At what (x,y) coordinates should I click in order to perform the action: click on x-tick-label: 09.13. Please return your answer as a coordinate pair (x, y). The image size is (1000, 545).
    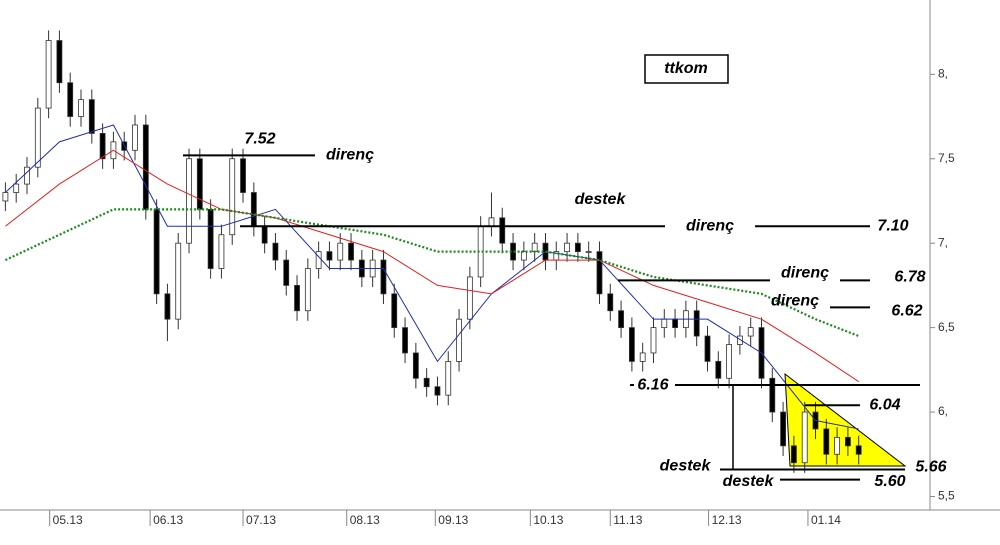
    Looking at the image, I should click on (453, 520).